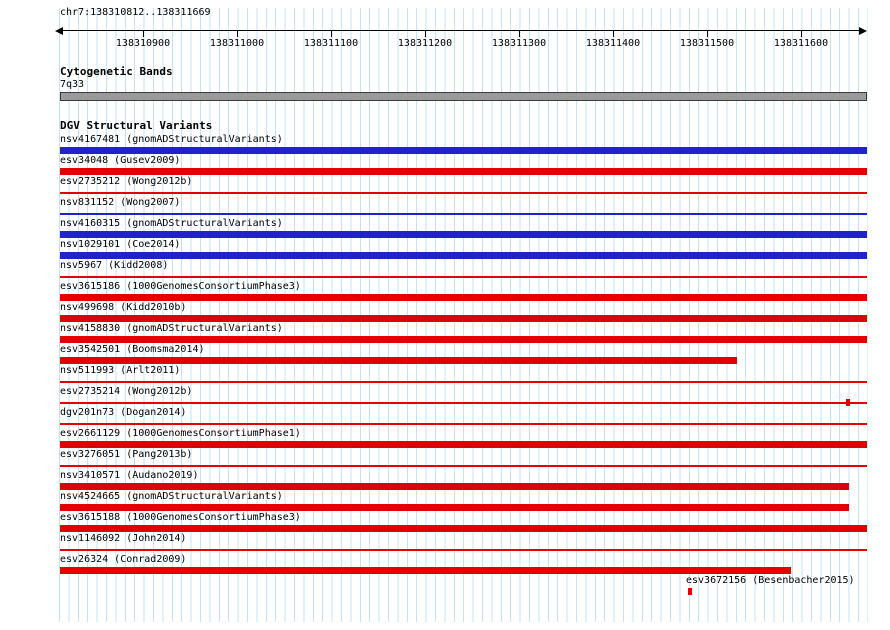 The width and height of the screenshot is (890, 630). Describe the element at coordinates (707, 43) in the screenshot. I see `tick-label: 138311500` at that location.